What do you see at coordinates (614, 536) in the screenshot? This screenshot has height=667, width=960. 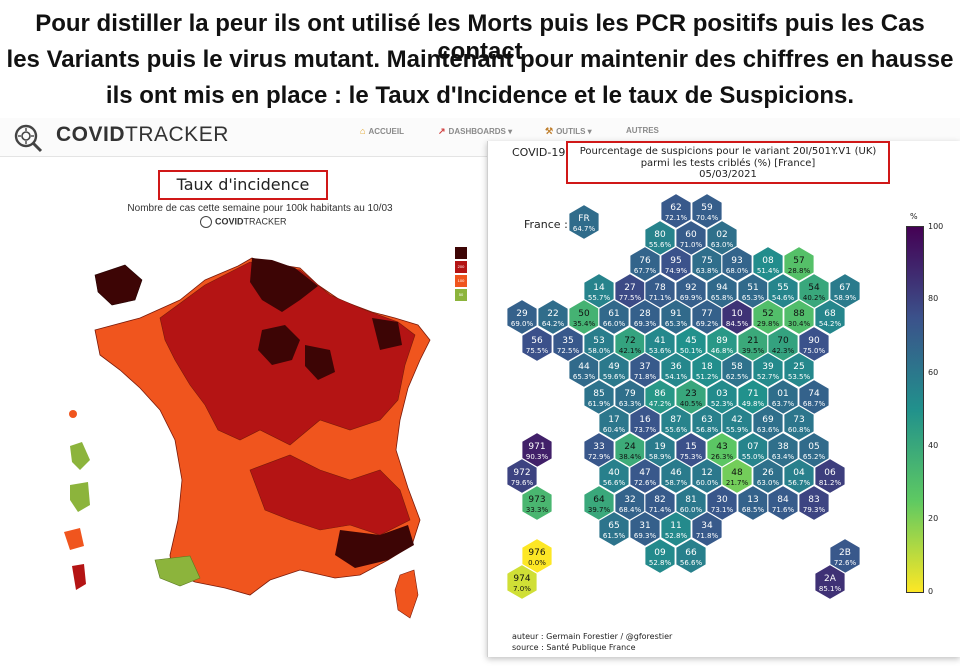 I see `hex-cell-value: 61.5%` at bounding box center [614, 536].